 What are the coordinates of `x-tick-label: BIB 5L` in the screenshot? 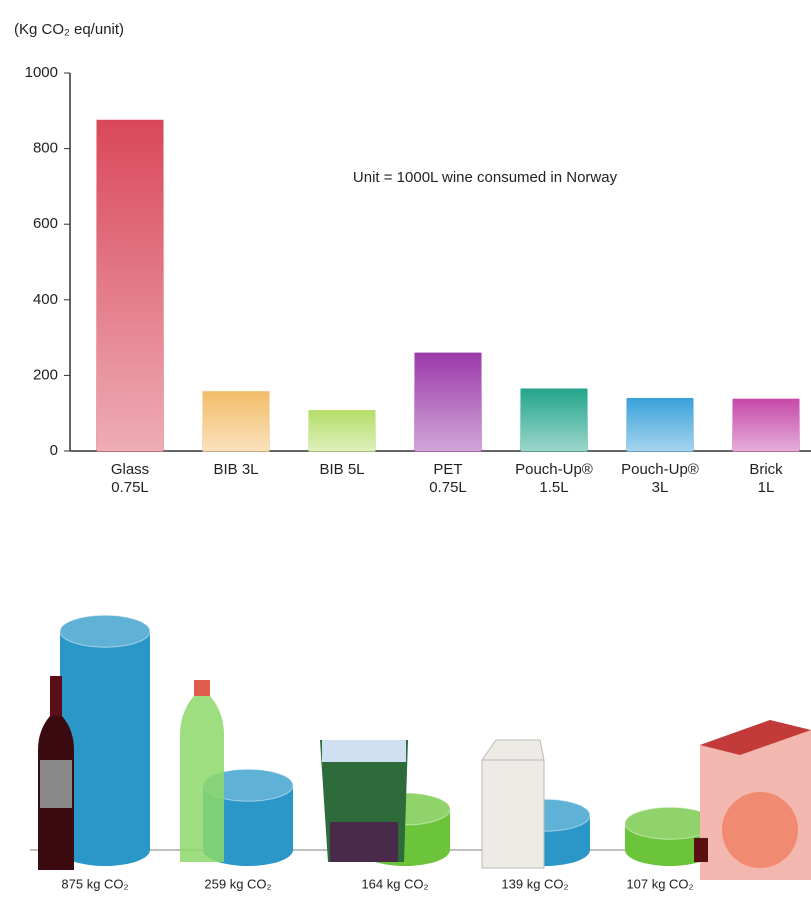 It's located at (341, 469).